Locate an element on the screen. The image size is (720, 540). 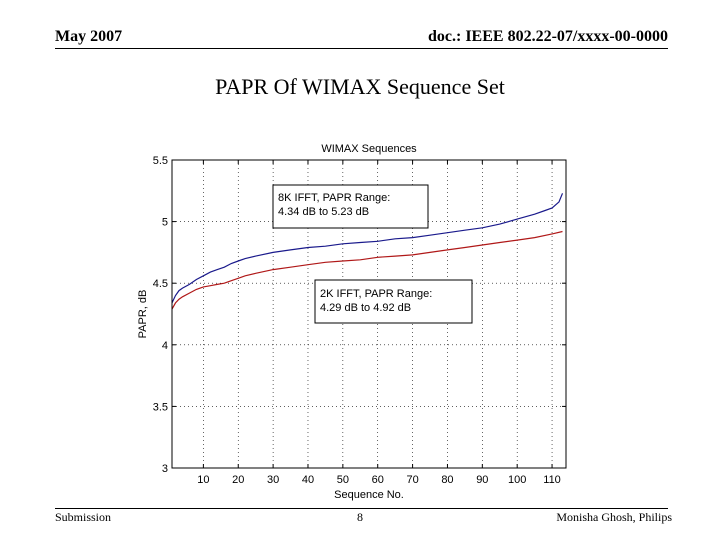
footer-submission: Submission is located at coordinates (83, 517).